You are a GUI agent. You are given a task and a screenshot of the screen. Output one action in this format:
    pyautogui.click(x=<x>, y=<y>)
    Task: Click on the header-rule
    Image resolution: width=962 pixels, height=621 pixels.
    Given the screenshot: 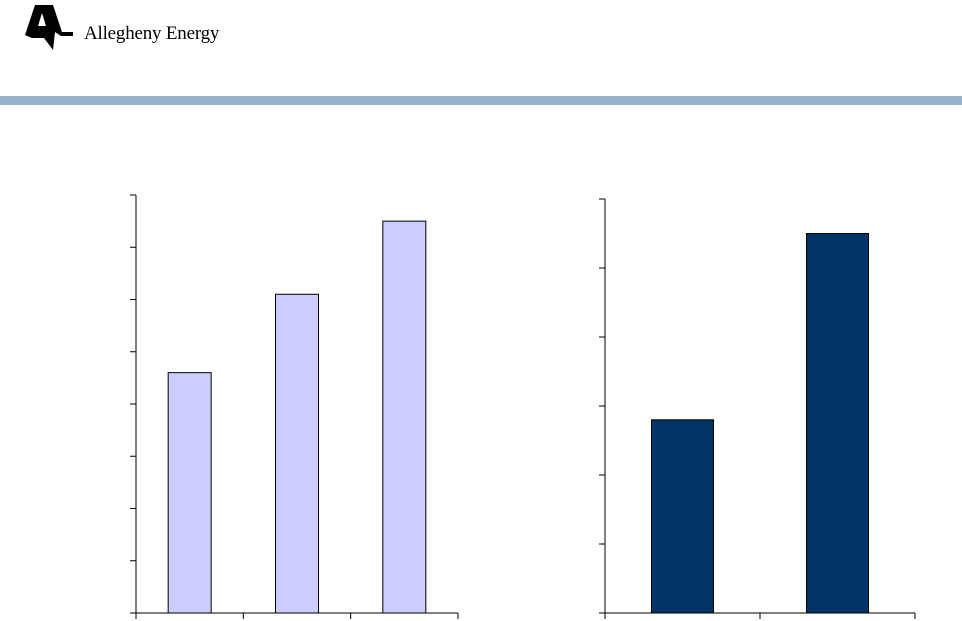 What is the action you would take?
    pyautogui.click(x=481, y=100)
    